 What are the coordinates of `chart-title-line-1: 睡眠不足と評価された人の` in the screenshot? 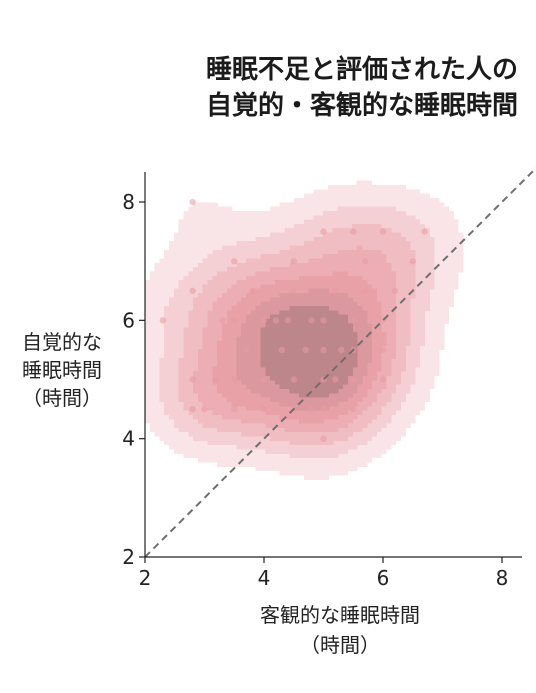 It's located at (361, 70).